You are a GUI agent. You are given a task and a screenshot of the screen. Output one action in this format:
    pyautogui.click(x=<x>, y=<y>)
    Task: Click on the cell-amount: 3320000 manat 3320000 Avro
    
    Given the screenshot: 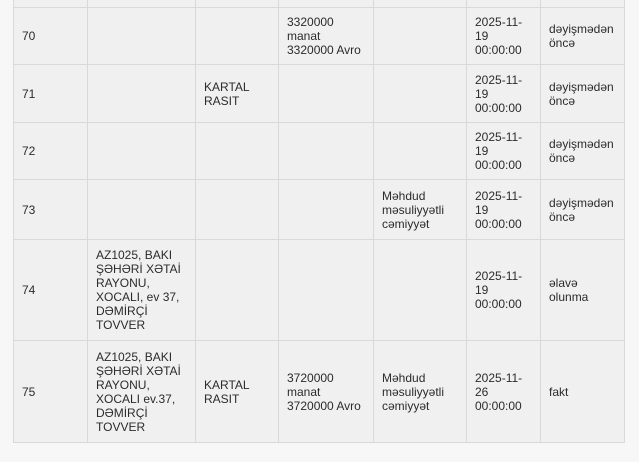 What is the action you would take?
    pyautogui.click(x=326, y=36)
    